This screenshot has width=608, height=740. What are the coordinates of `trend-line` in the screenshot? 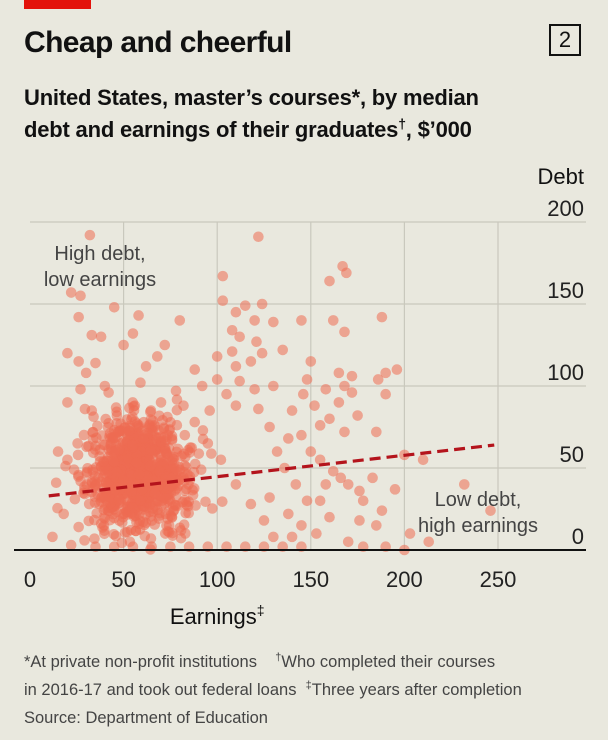 It's located at (271, 470).